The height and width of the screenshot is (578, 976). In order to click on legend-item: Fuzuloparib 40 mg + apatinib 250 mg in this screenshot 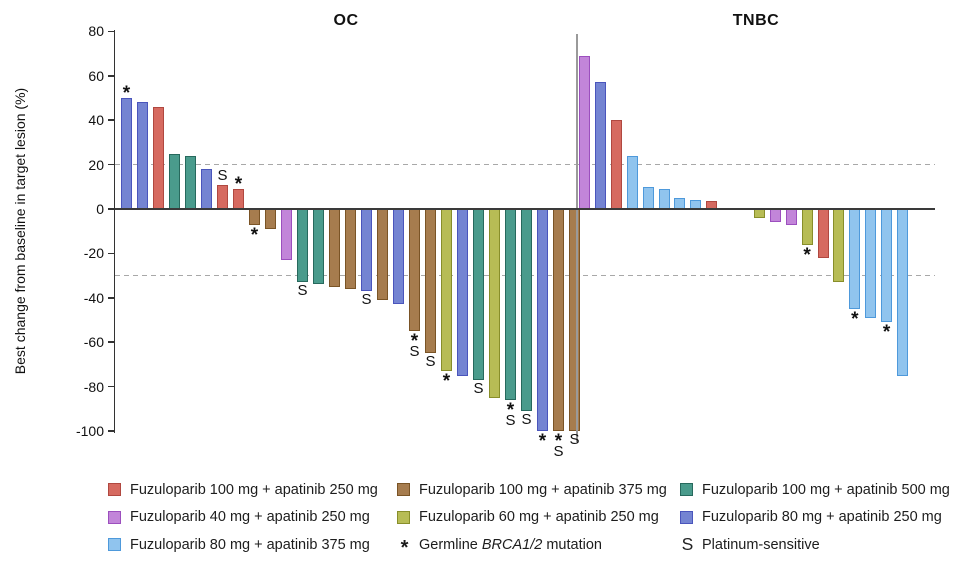, I will do `click(239, 517)`.